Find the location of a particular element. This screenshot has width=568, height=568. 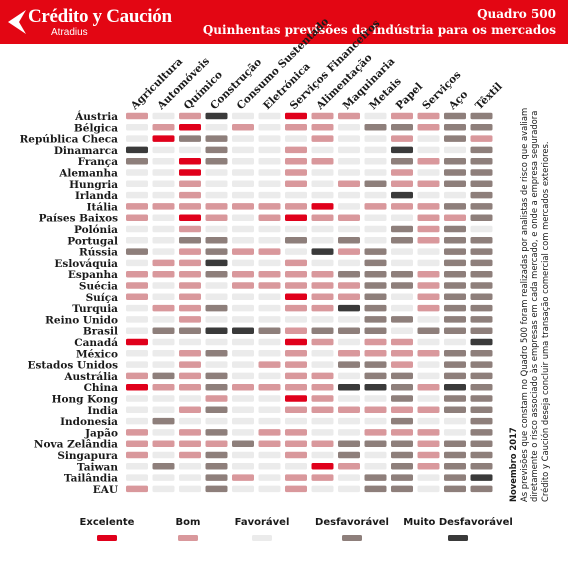

row-label-australia: Austrália is located at coordinates (90, 377).